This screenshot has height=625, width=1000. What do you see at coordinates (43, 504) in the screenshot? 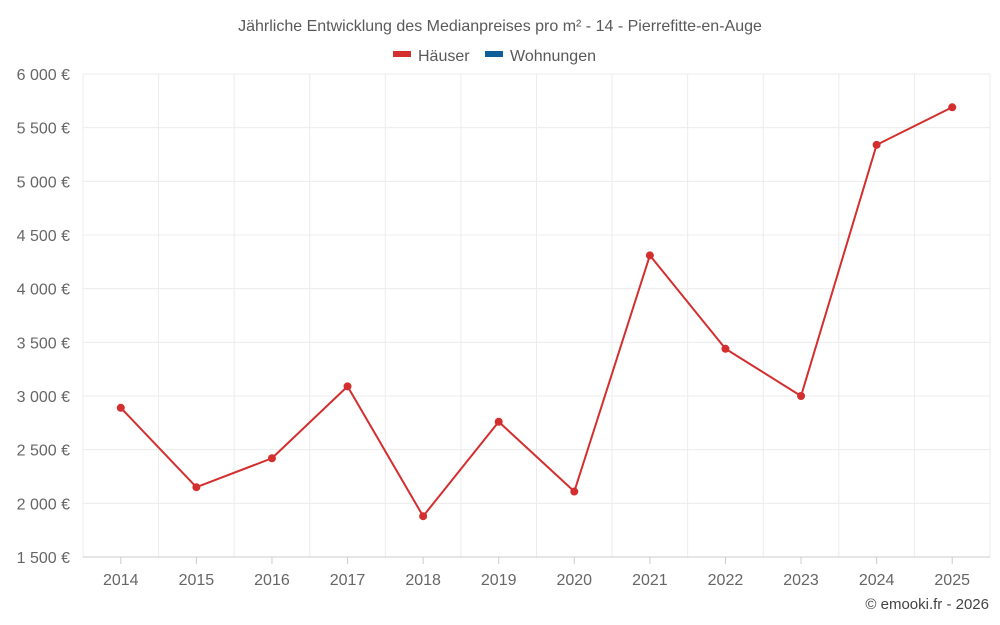
I see `y-tick-label: 2 000 €` at bounding box center [43, 504].